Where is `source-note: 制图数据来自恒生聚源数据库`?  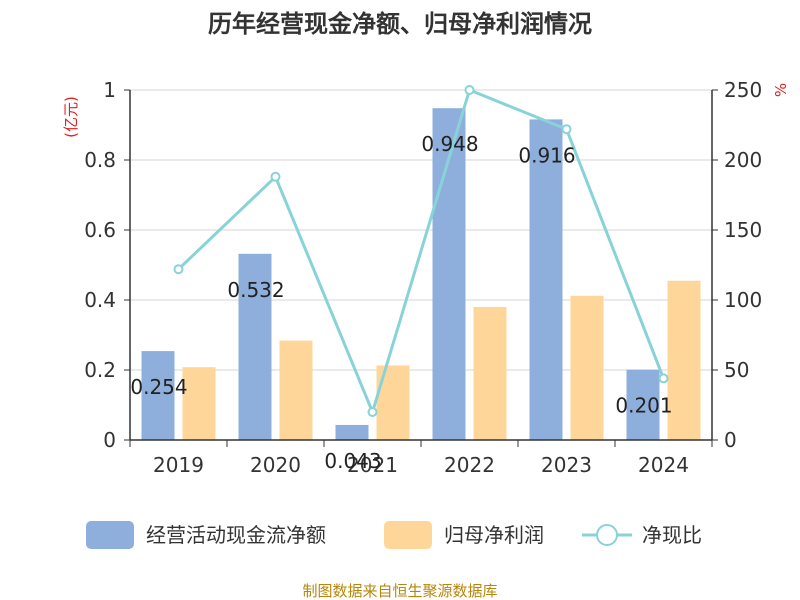
source-note: 制图数据来自恒生聚源数据库 is located at coordinates (399, 591).